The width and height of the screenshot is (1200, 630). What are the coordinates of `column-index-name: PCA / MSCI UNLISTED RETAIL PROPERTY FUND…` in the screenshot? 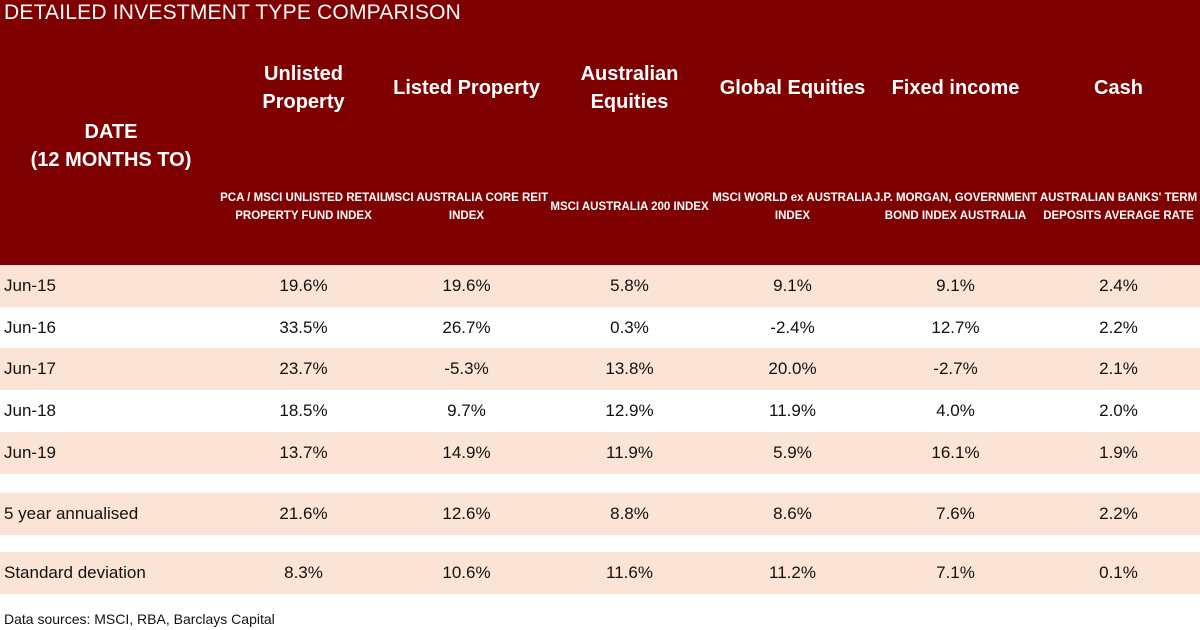 It's located at (303, 207).